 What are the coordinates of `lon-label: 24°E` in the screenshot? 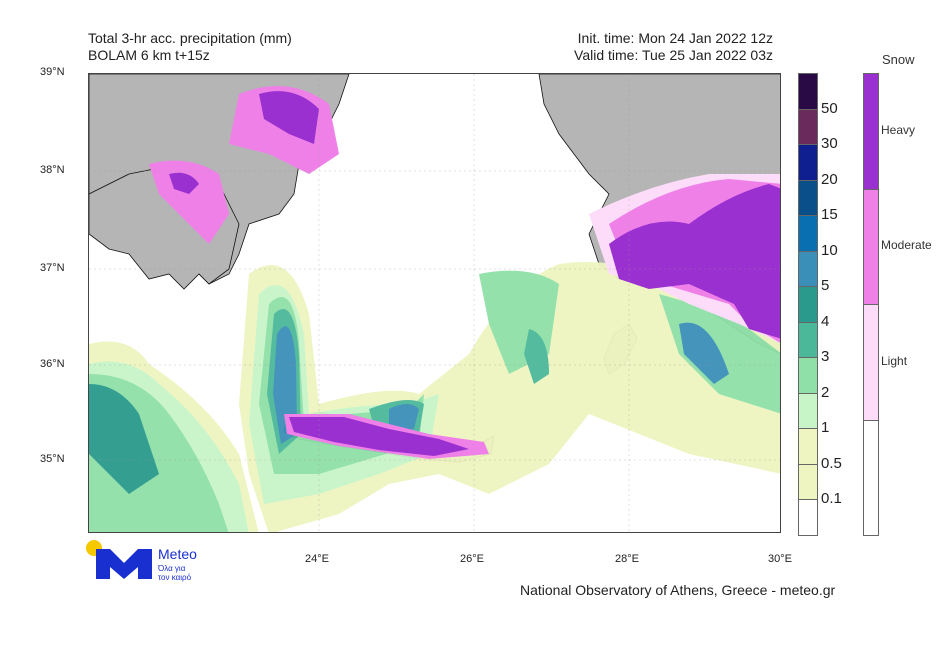 It's located at (317, 559).